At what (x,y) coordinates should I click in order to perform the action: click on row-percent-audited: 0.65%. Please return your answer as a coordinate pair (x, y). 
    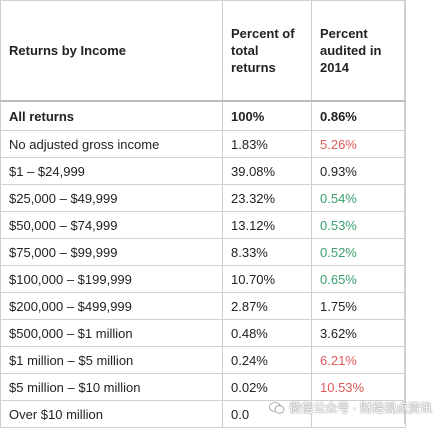
    Looking at the image, I should click on (358, 279).